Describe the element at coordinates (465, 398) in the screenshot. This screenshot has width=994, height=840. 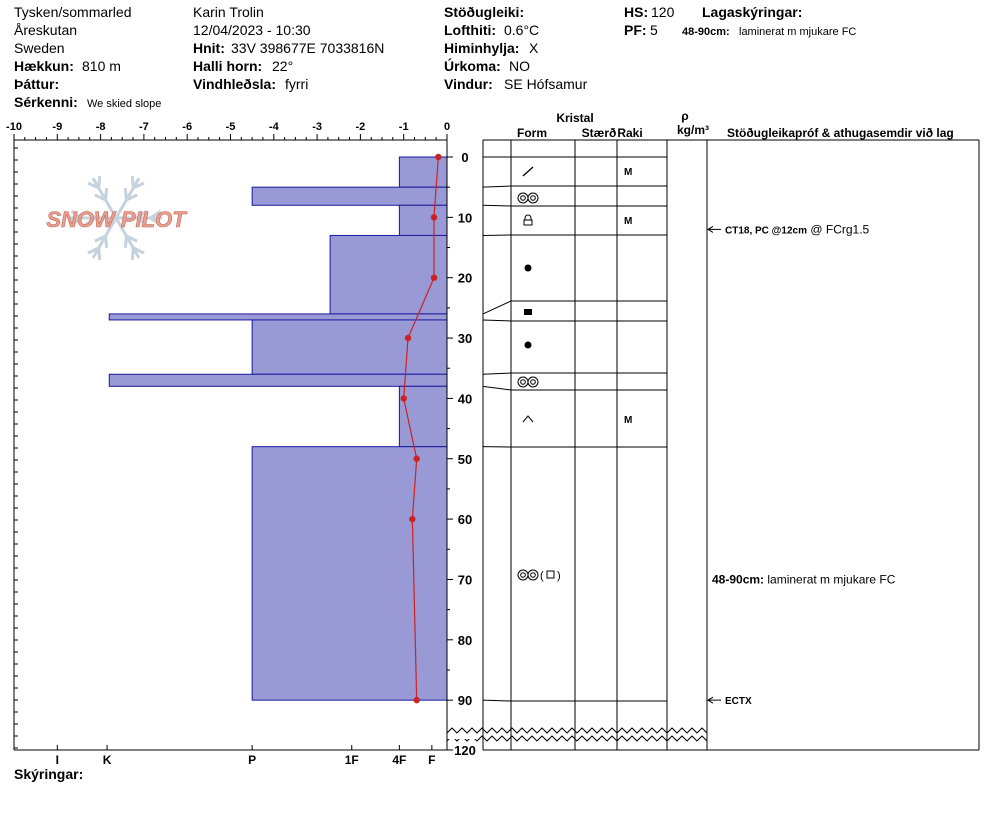
I see `depth-tick-label: 40` at that location.